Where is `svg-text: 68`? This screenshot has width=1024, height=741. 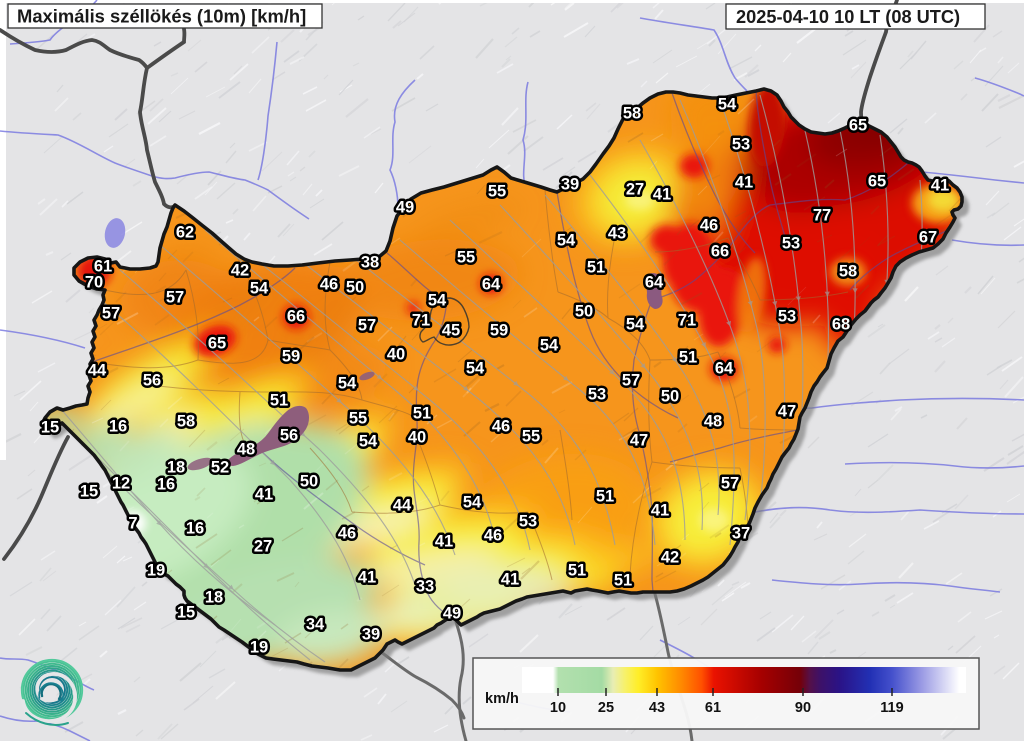
svg-text: 68 is located at coordinates (841, 325).